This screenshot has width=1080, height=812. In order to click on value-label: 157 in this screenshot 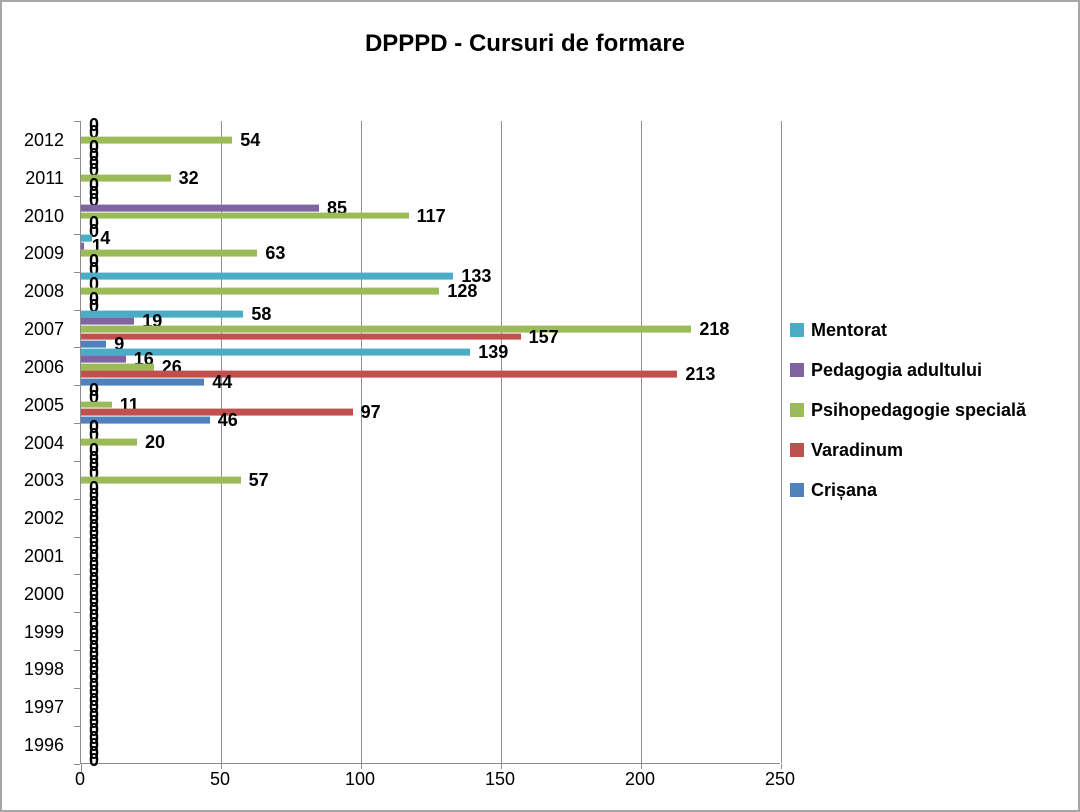, I will do `click(543, 336)`.